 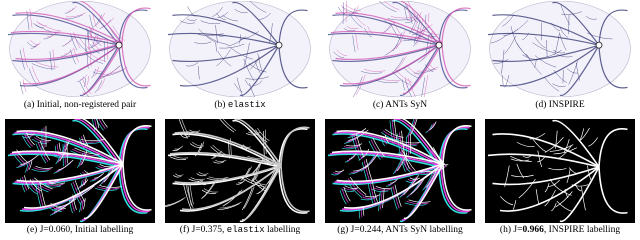 I want to click on fundus, so click(x=80, y=49).